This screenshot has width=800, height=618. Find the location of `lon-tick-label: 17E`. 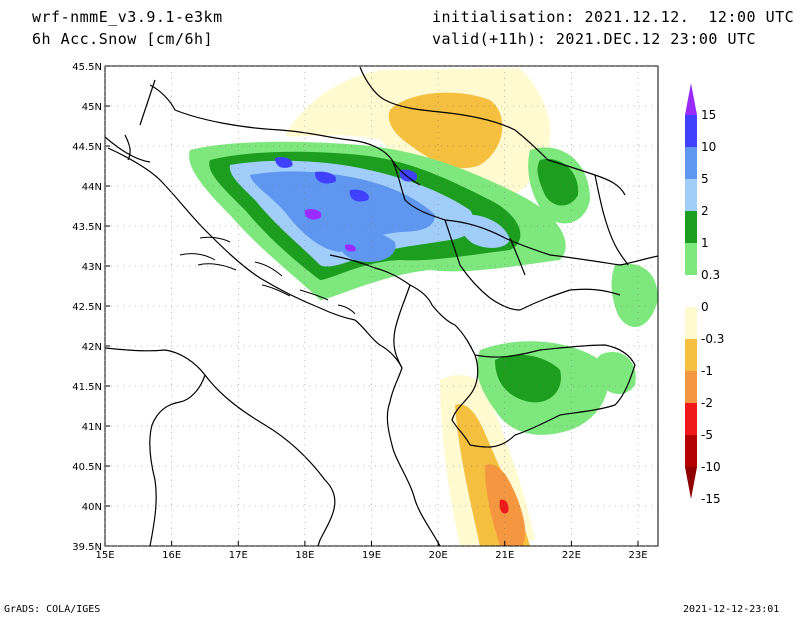

lon-tick-label: 17E is located at coordinates (238, 555).